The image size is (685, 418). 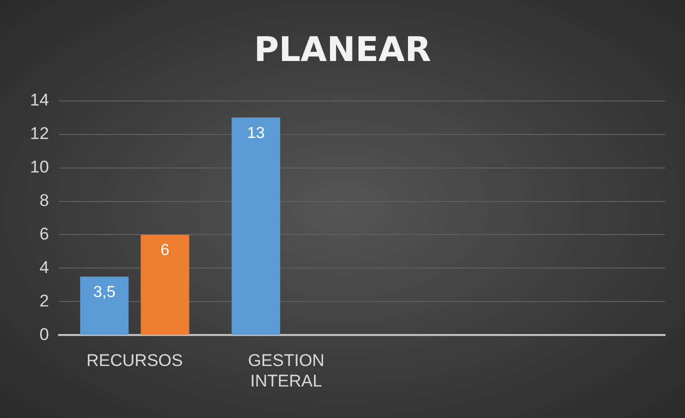 I want to click on data-label: 13, so click(x=255, y=133).